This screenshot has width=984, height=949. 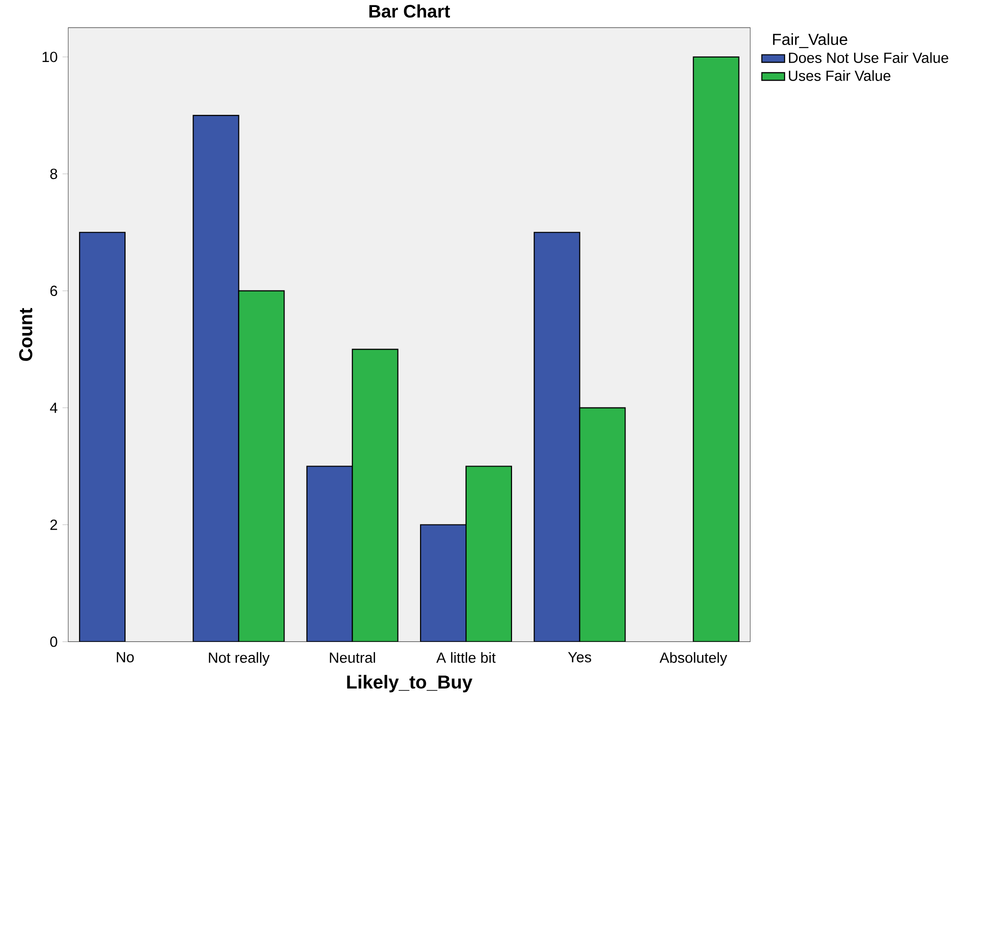 I want to click on y-tick-label: 6, so click(x=54, y=291).